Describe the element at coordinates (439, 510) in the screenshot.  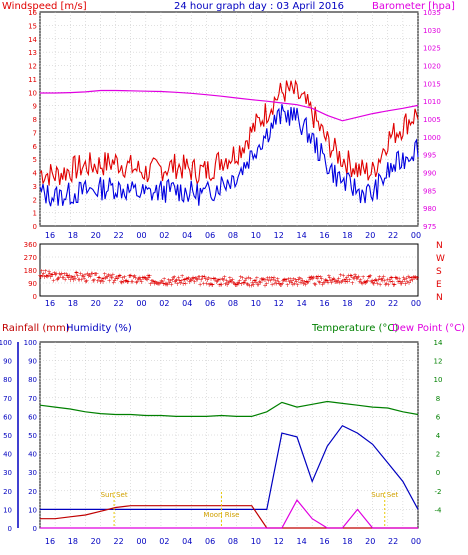
I see `temp-y-tick: -4` at that location.